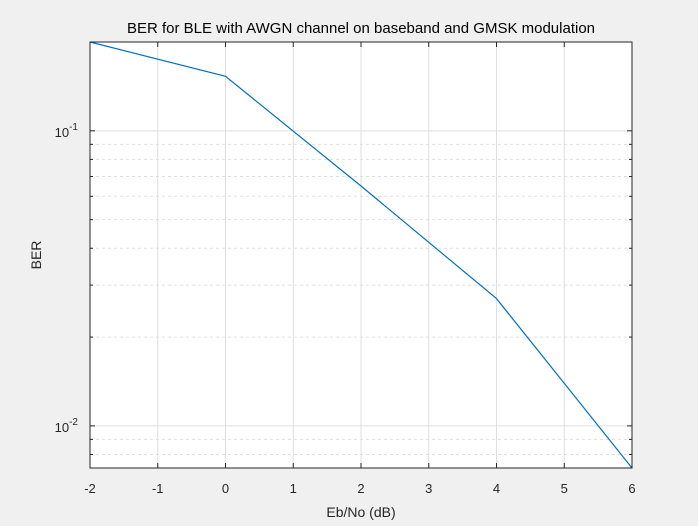 The width and height of the screenshot is (698, 526). Describe the element at coordinates (158, 488) in the screenshot. I see `x-tick-label: -1` at that location.